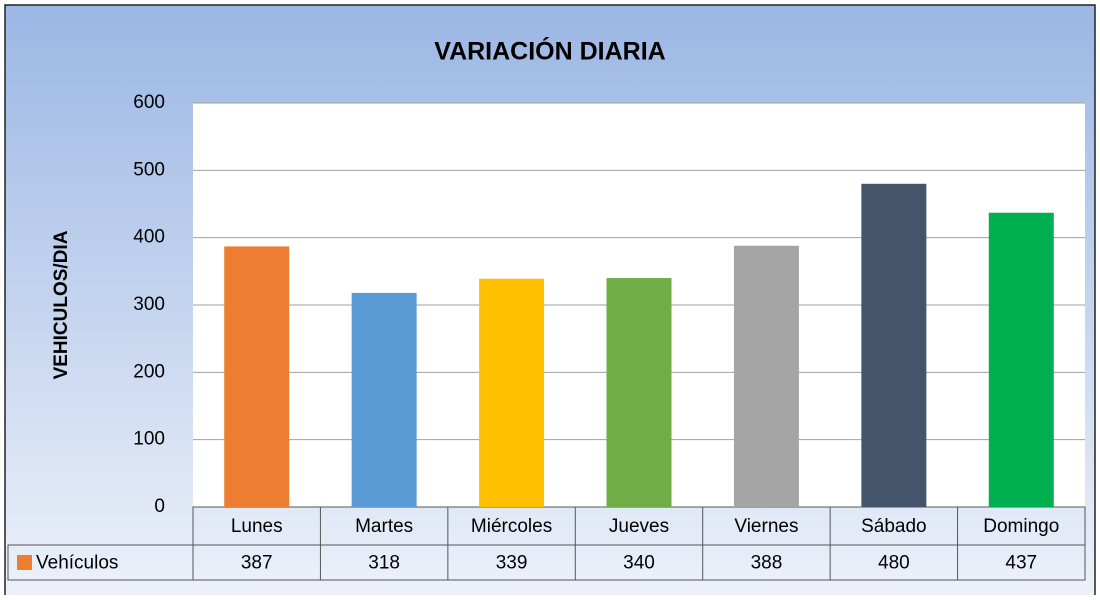 Image resolution: width=1100 pixels, height=600 pixels. What do you see at coordinates (639, 526) in the screenshot?
I see `x-tick-label: Jueves` at bounding box center [639, 526].